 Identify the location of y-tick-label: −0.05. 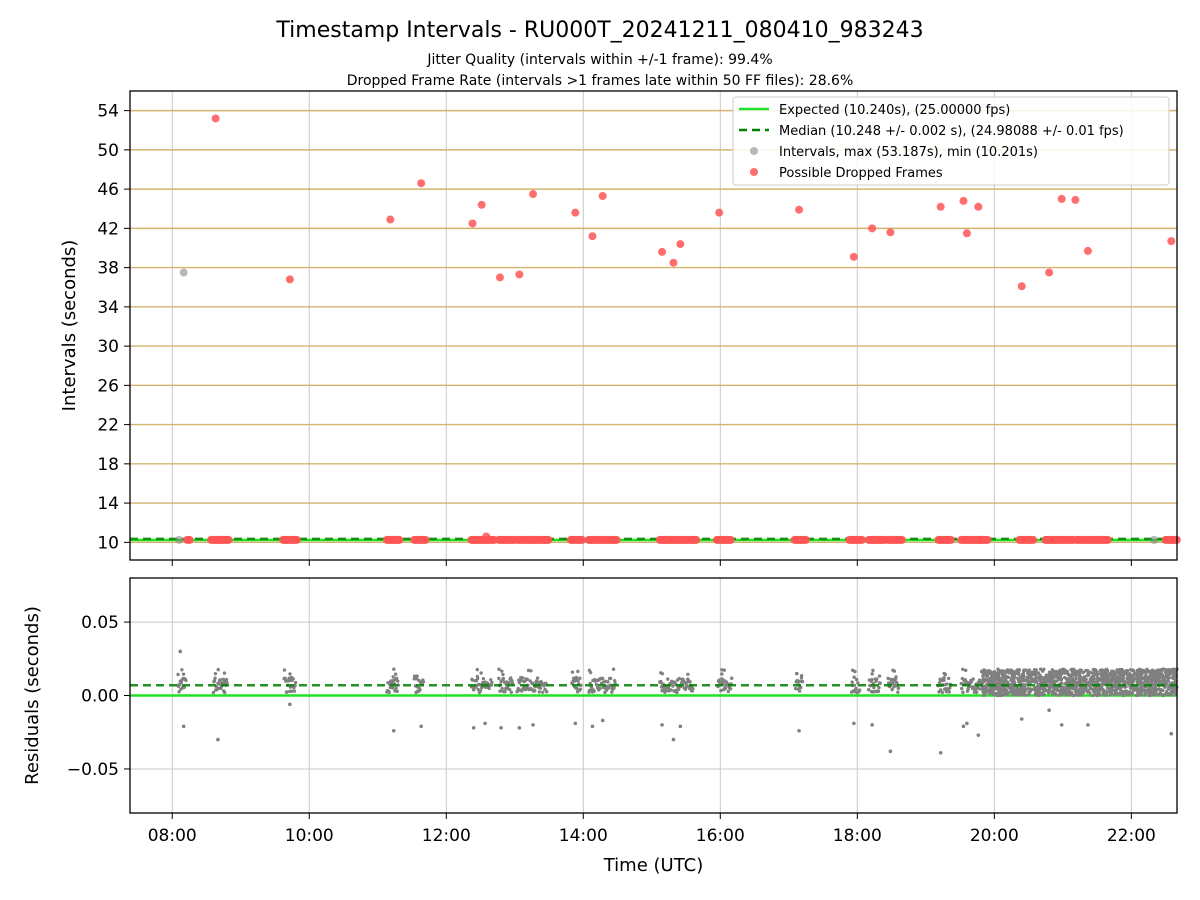
(93, 770).